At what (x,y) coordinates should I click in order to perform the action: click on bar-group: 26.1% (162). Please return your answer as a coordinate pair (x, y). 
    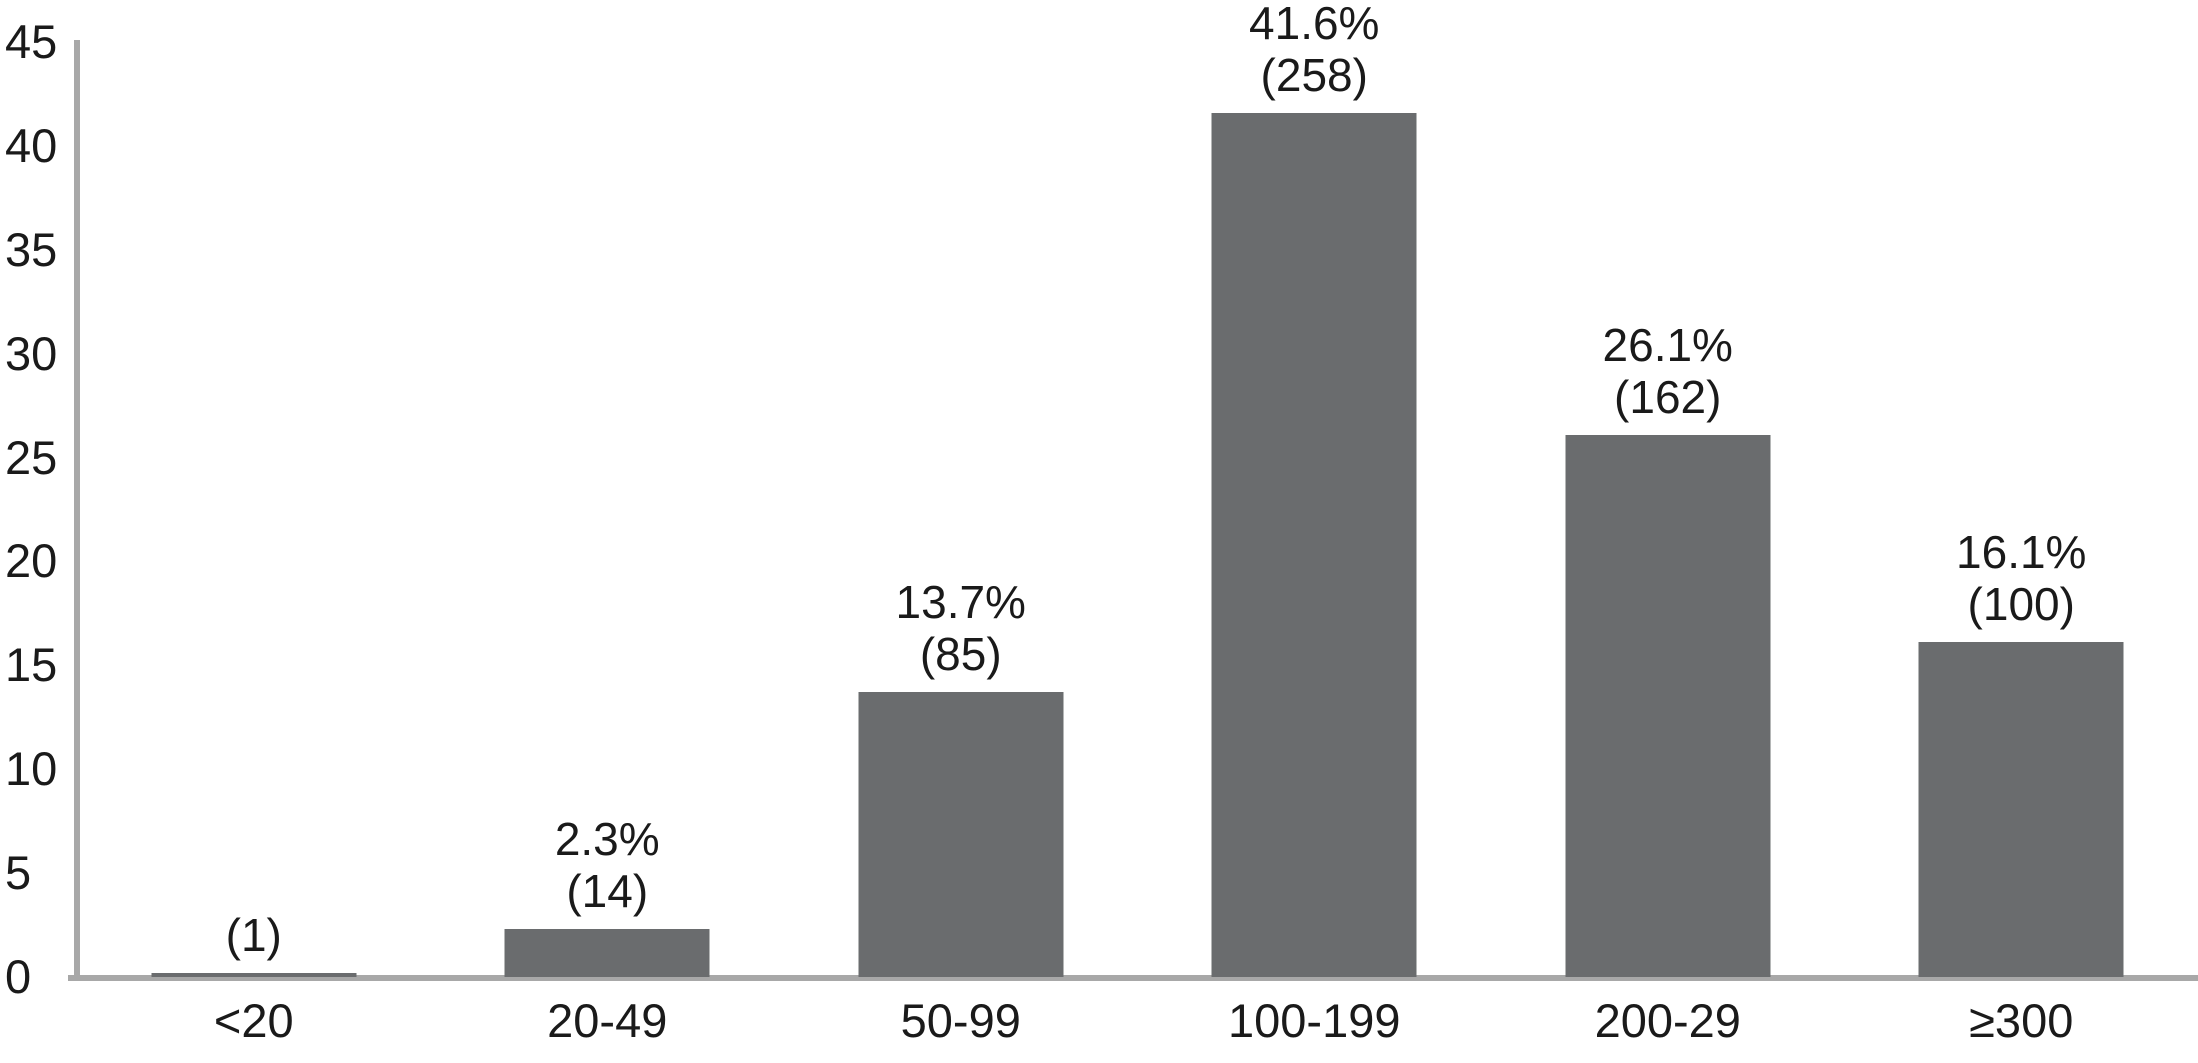
    Looking at the image, I should click on (1668, 509).